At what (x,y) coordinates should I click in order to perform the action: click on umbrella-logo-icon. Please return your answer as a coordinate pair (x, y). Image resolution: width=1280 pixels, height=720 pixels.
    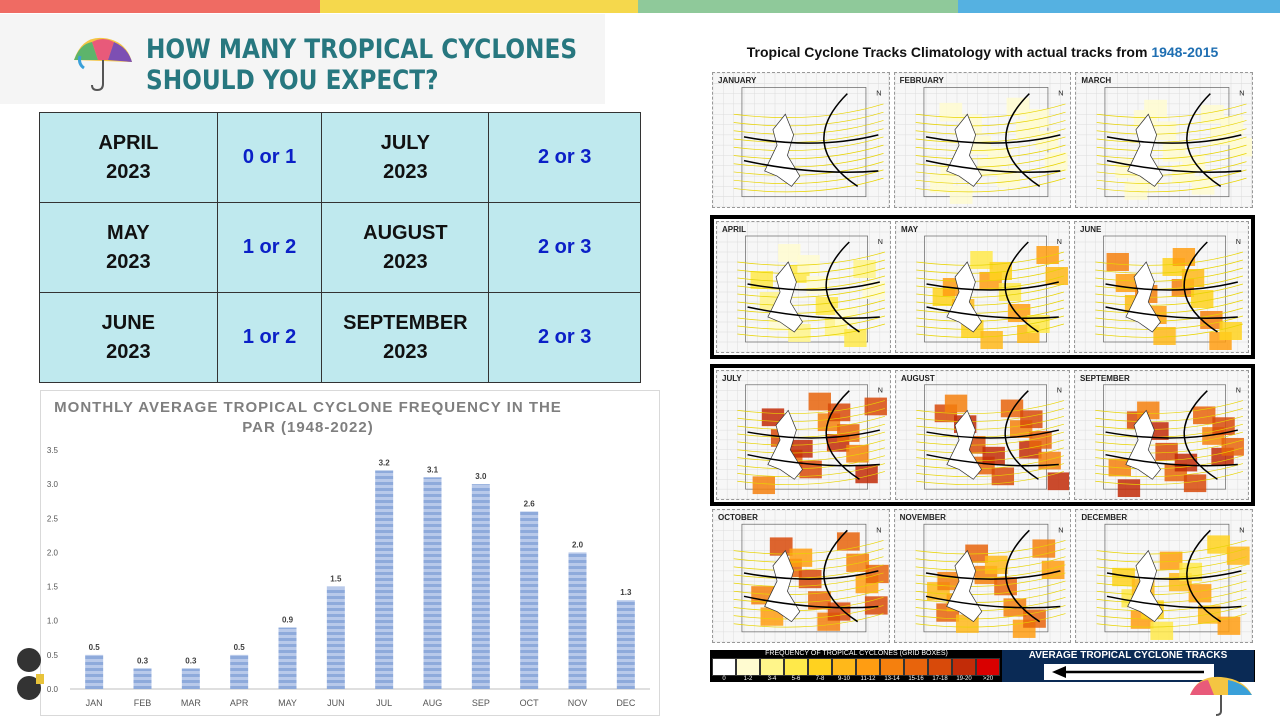
    Looking at the image, I should click on (103, 64).